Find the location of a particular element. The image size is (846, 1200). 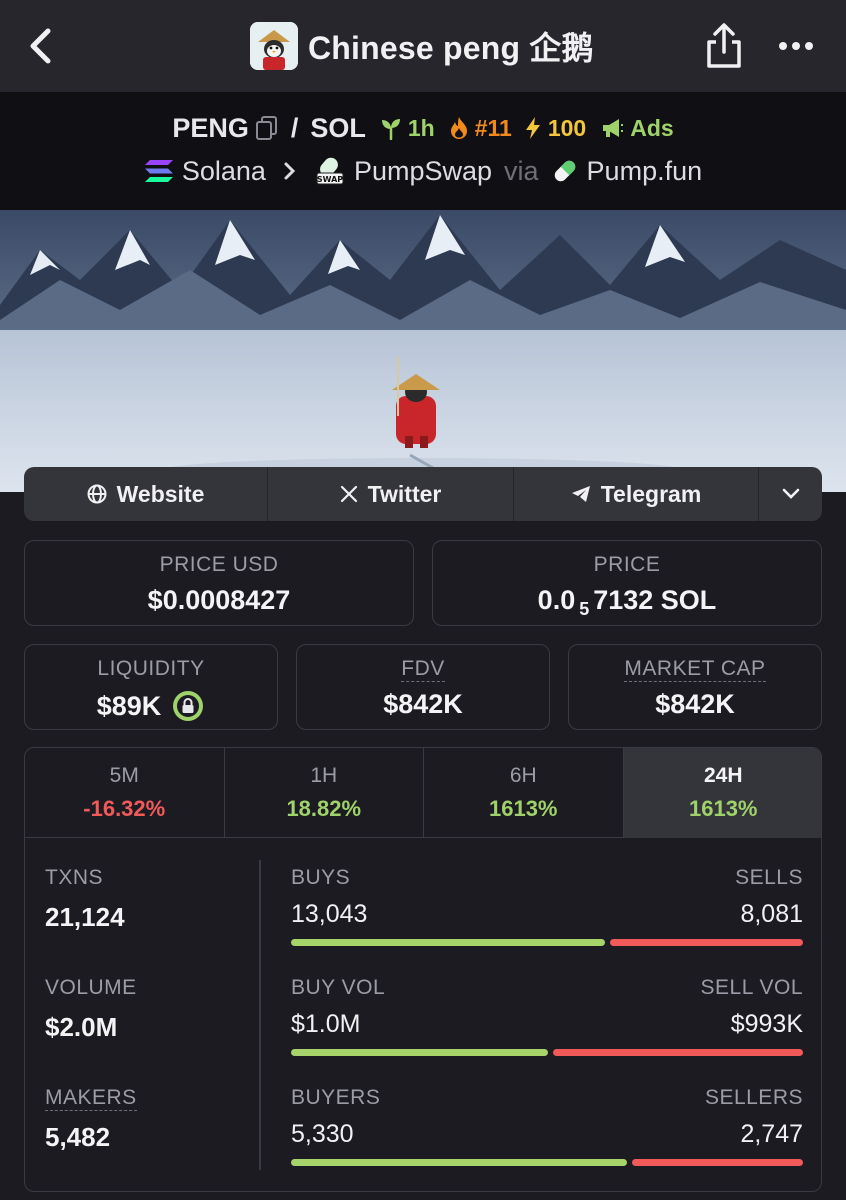

share-button is located at coordinates (724, 46).